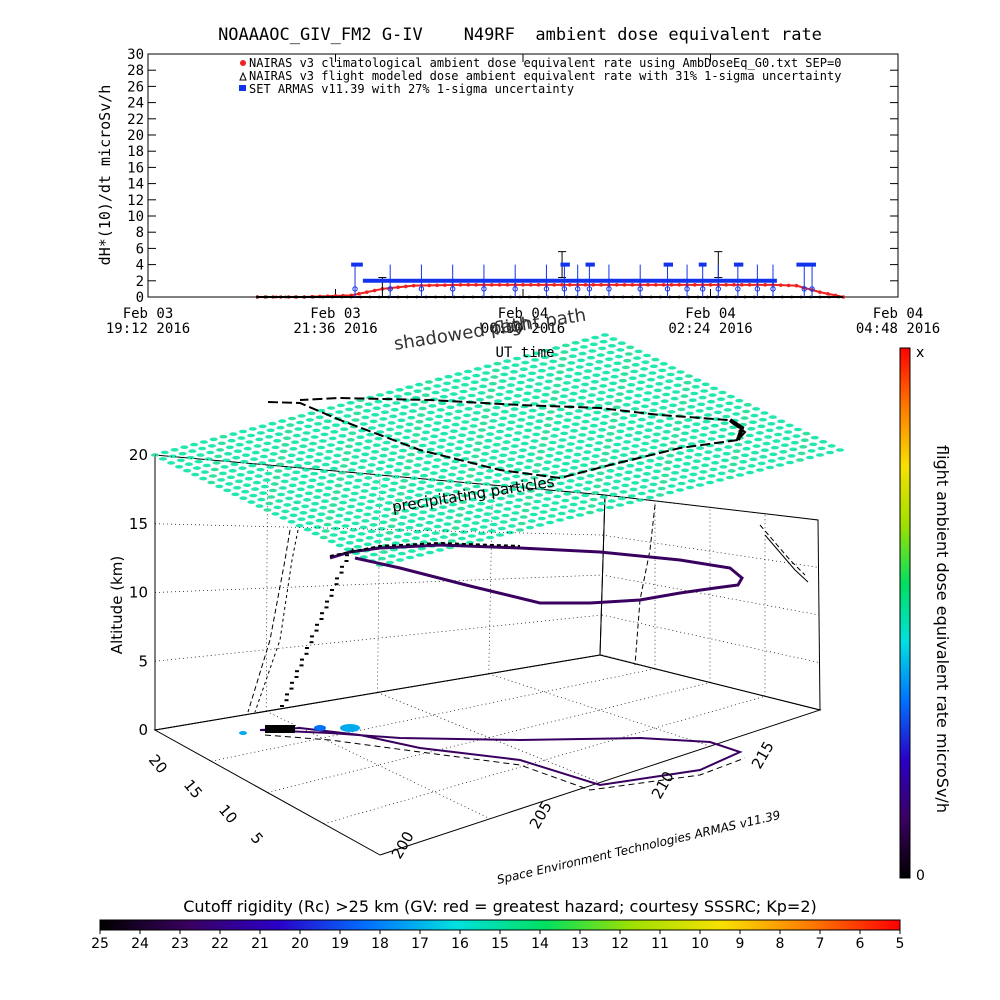  What do you see at coordinates (736, 429) in the screenshot?
I see `upper-turn` at bounding box center [736, 429].